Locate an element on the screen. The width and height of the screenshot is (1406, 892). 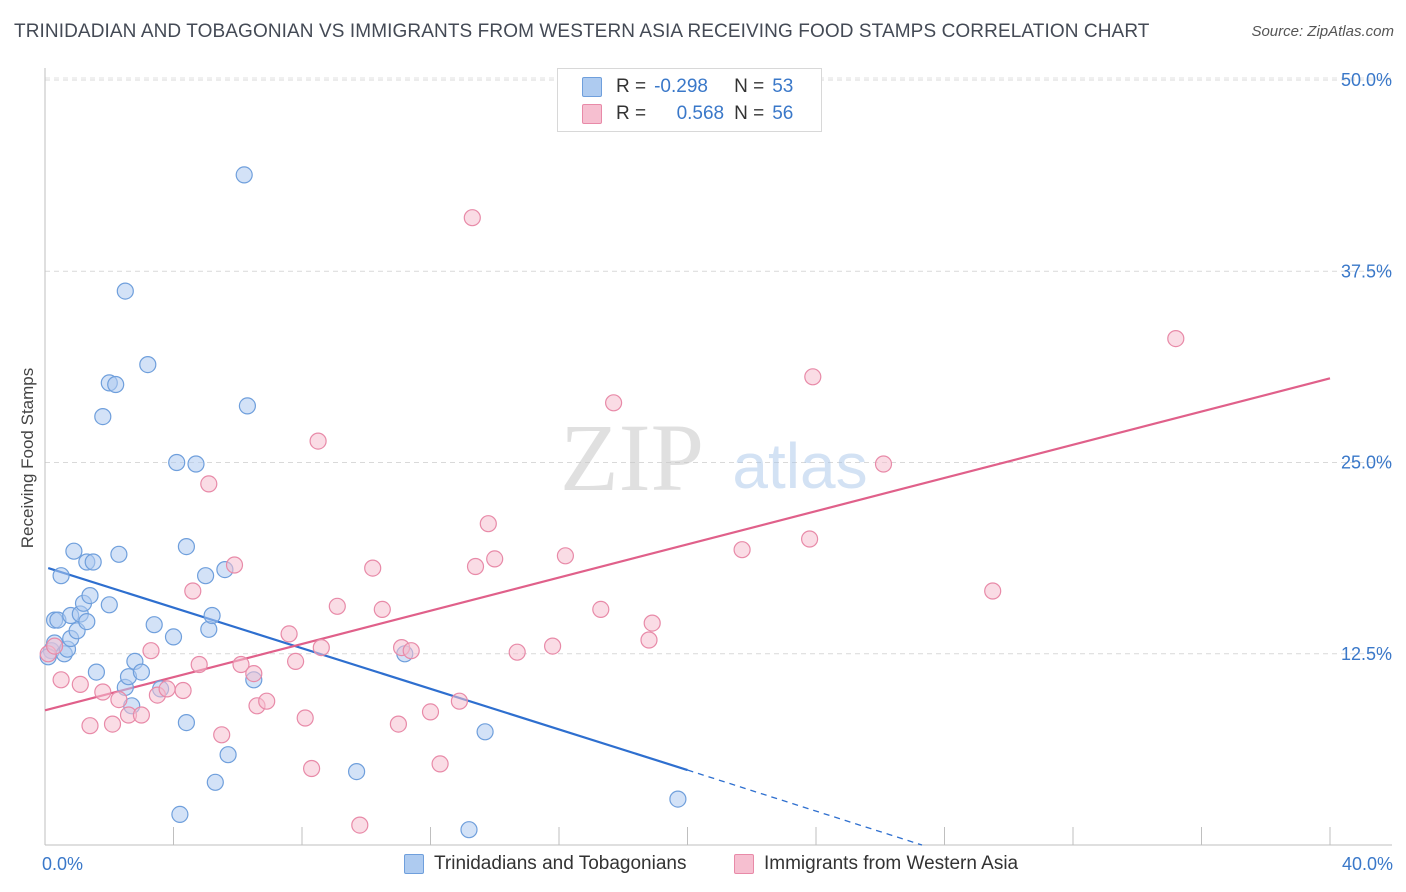
y-axis-label: Receiving Food Stamps is located at coordinates (27, 458).